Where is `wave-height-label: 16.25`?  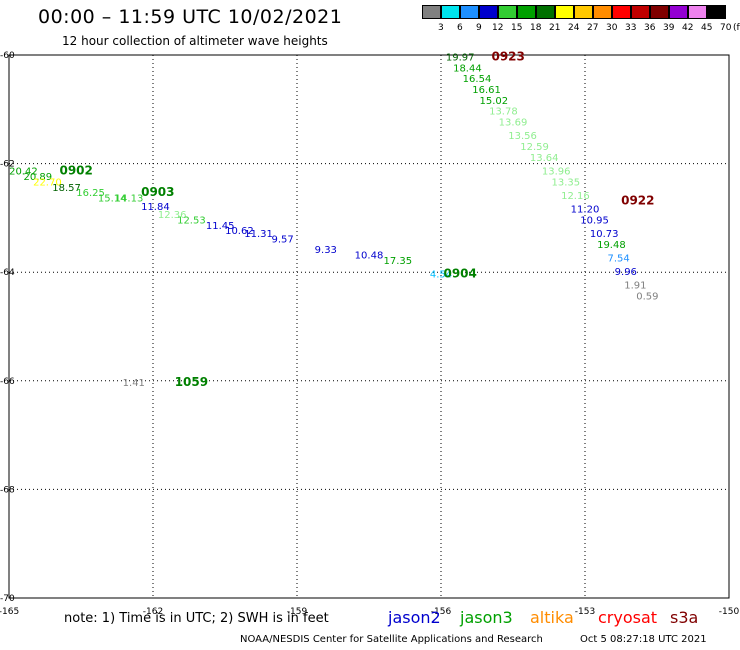 wave-height-label: 16.25 is located at coordinates (90, 193).